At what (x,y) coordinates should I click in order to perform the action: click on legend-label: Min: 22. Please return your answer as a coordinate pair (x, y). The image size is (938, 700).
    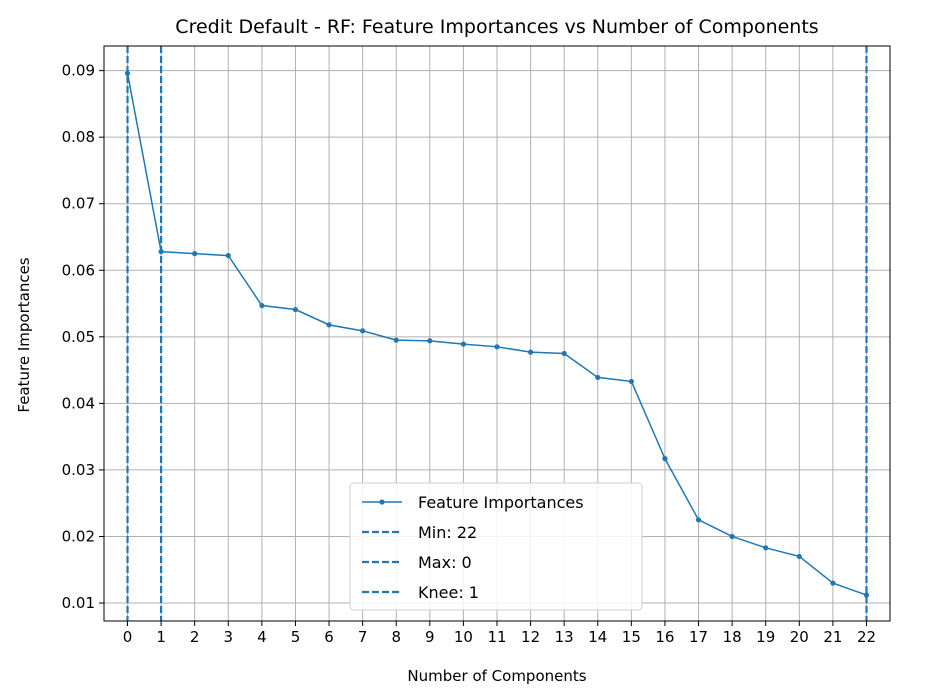
    Looking at the image, I should click on (447, 532).